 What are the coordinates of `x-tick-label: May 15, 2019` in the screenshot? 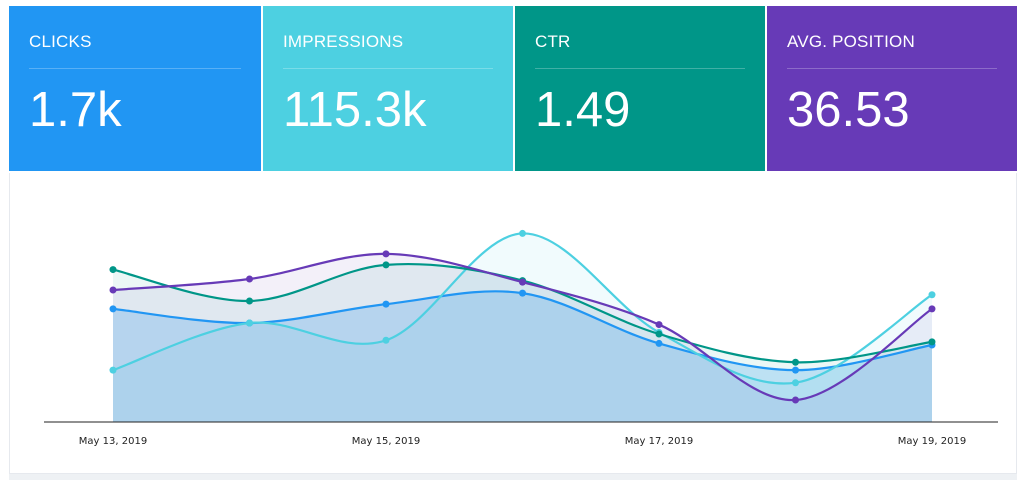 It's located at (386, 441).